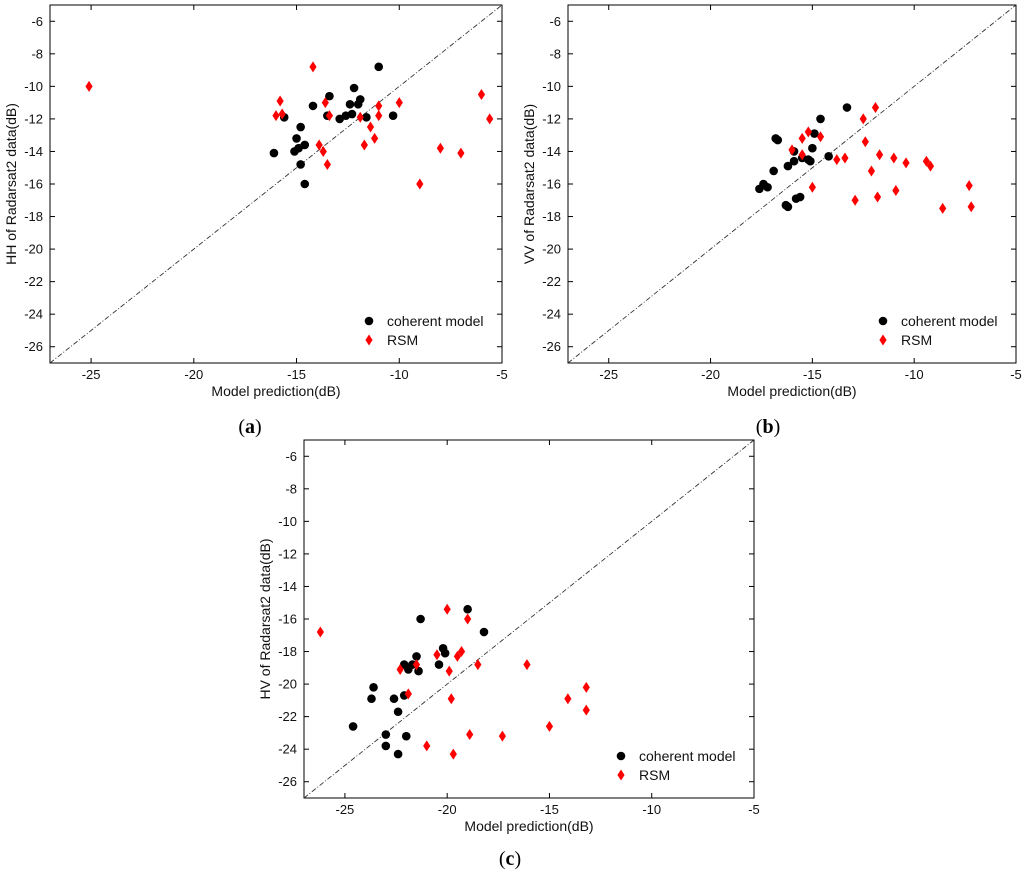 The height and width of the screenshot is (879, 1024). I want to click on legend-marker-coherent, so click(621, 756).